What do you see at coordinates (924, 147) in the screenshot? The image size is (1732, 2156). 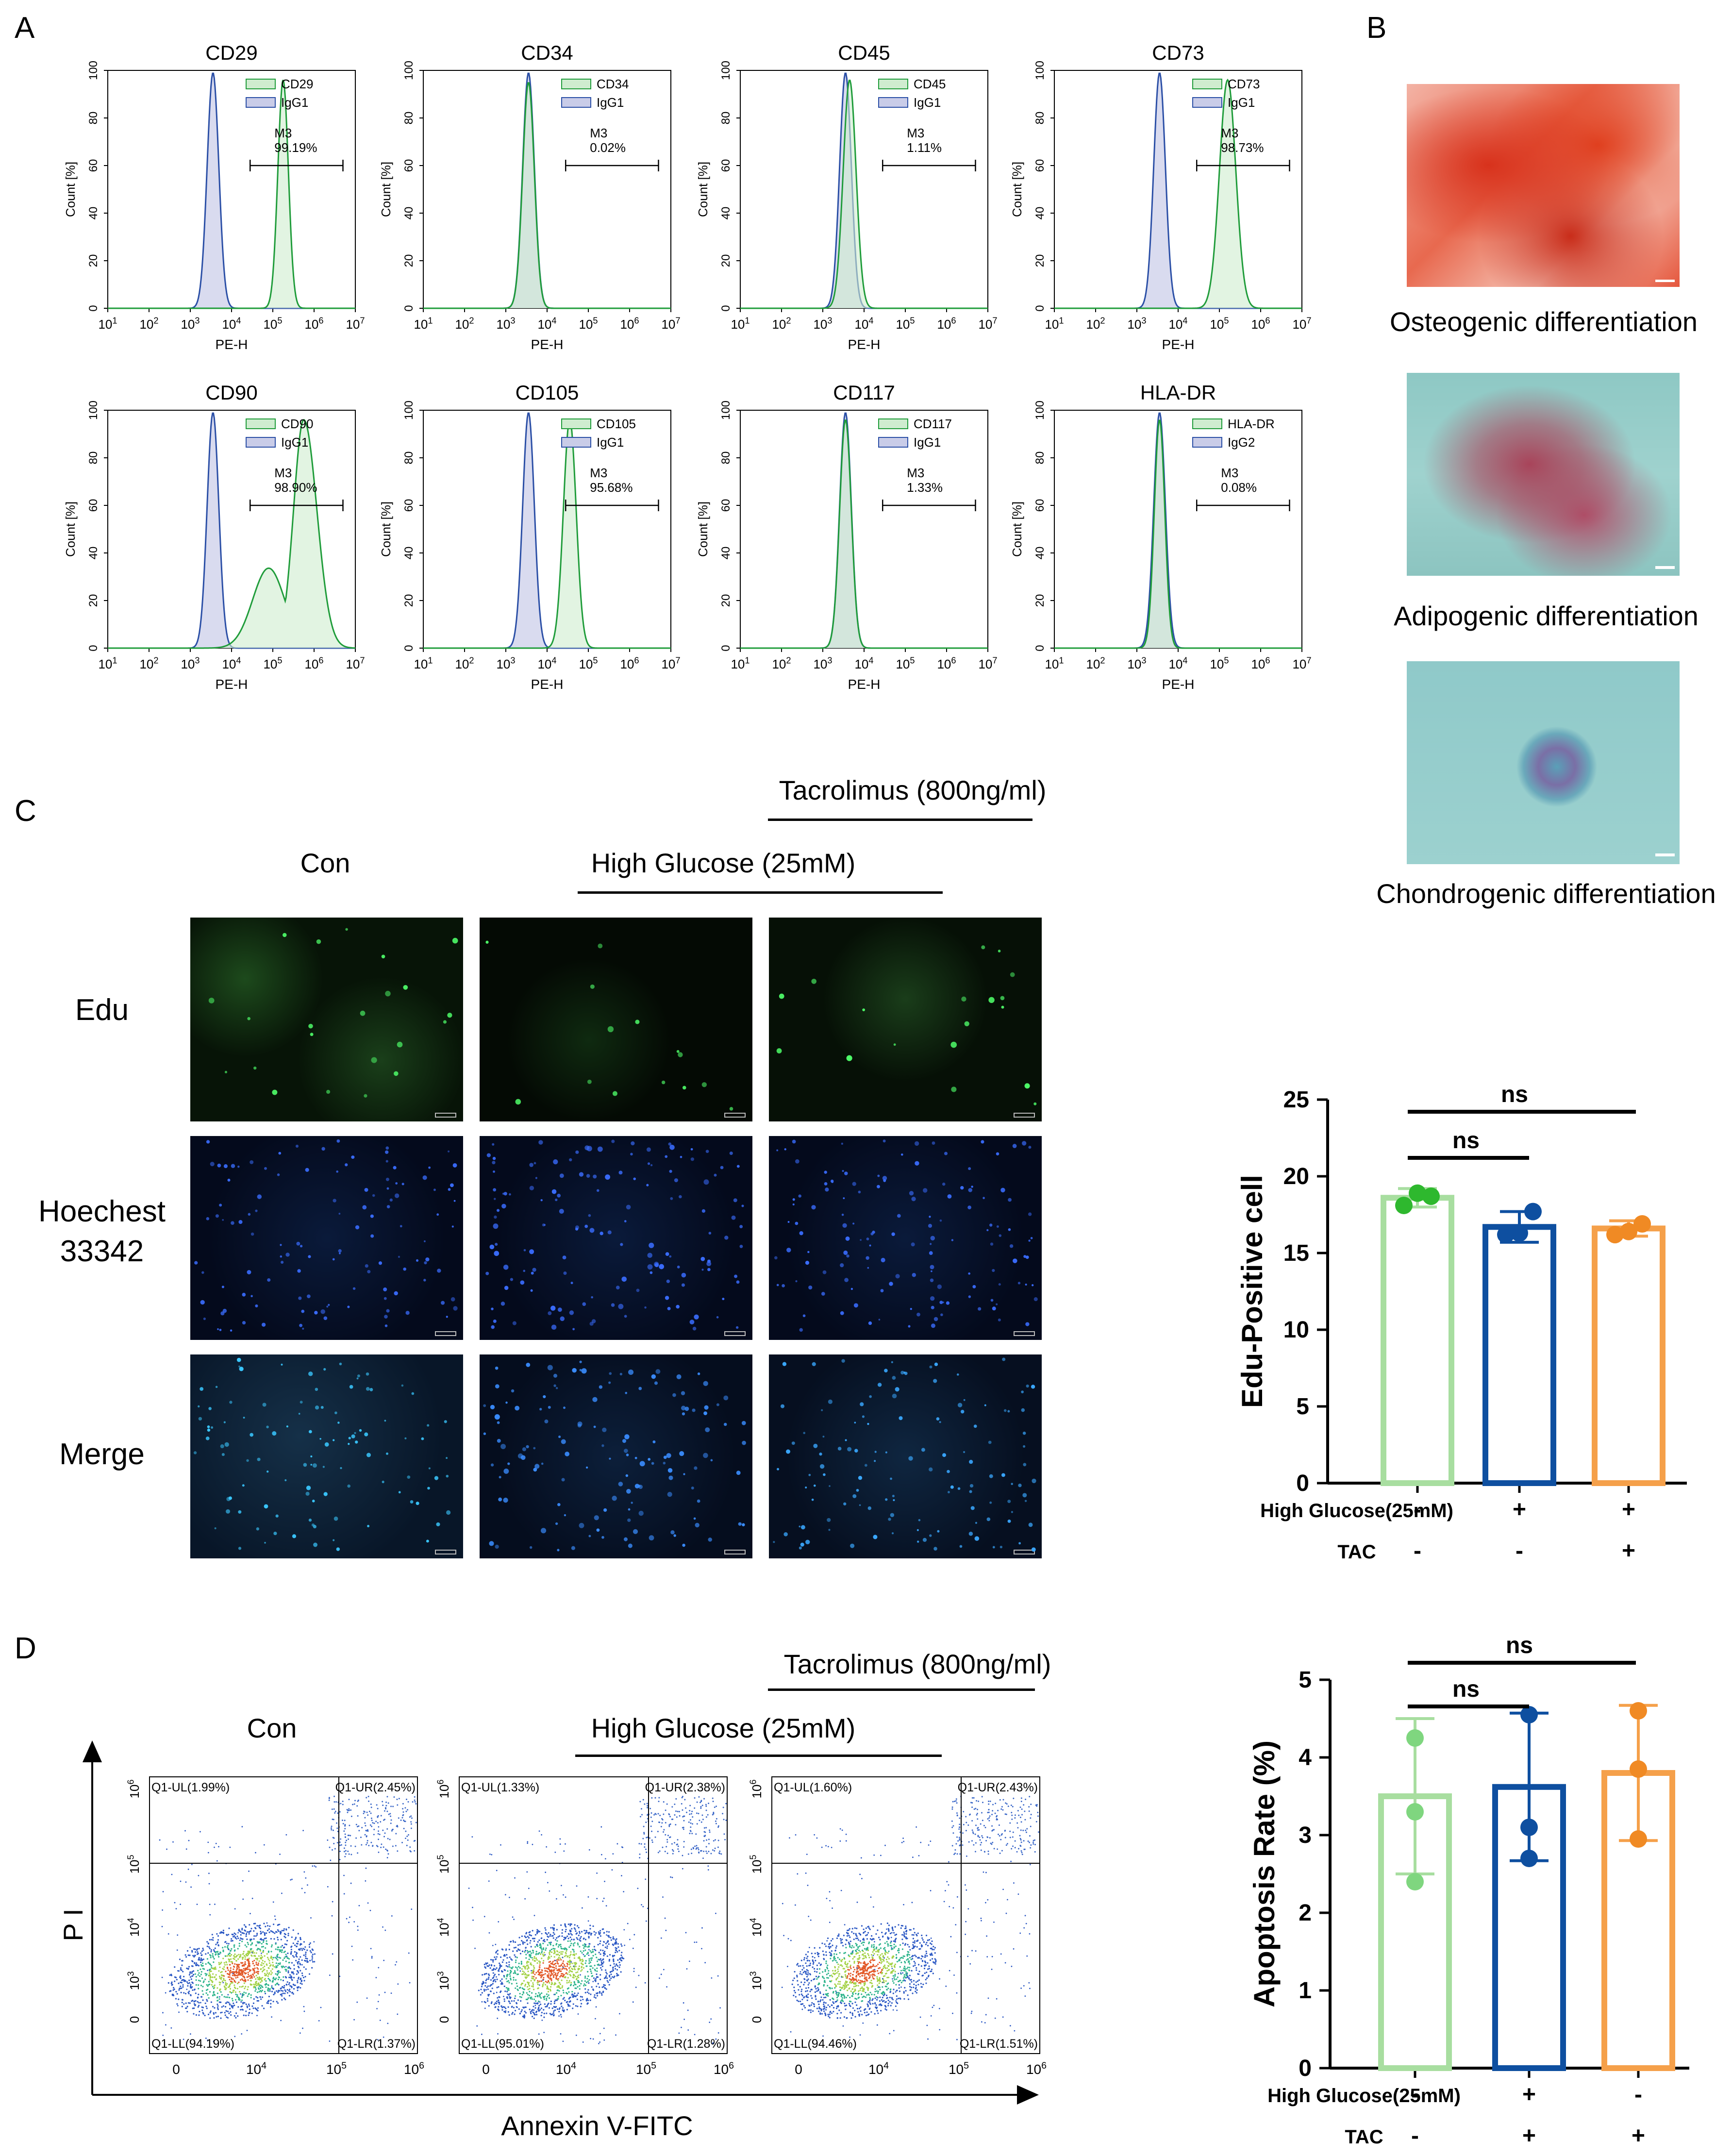 I see `gate-percent: 1.11%` at bounding box center [924, 147].